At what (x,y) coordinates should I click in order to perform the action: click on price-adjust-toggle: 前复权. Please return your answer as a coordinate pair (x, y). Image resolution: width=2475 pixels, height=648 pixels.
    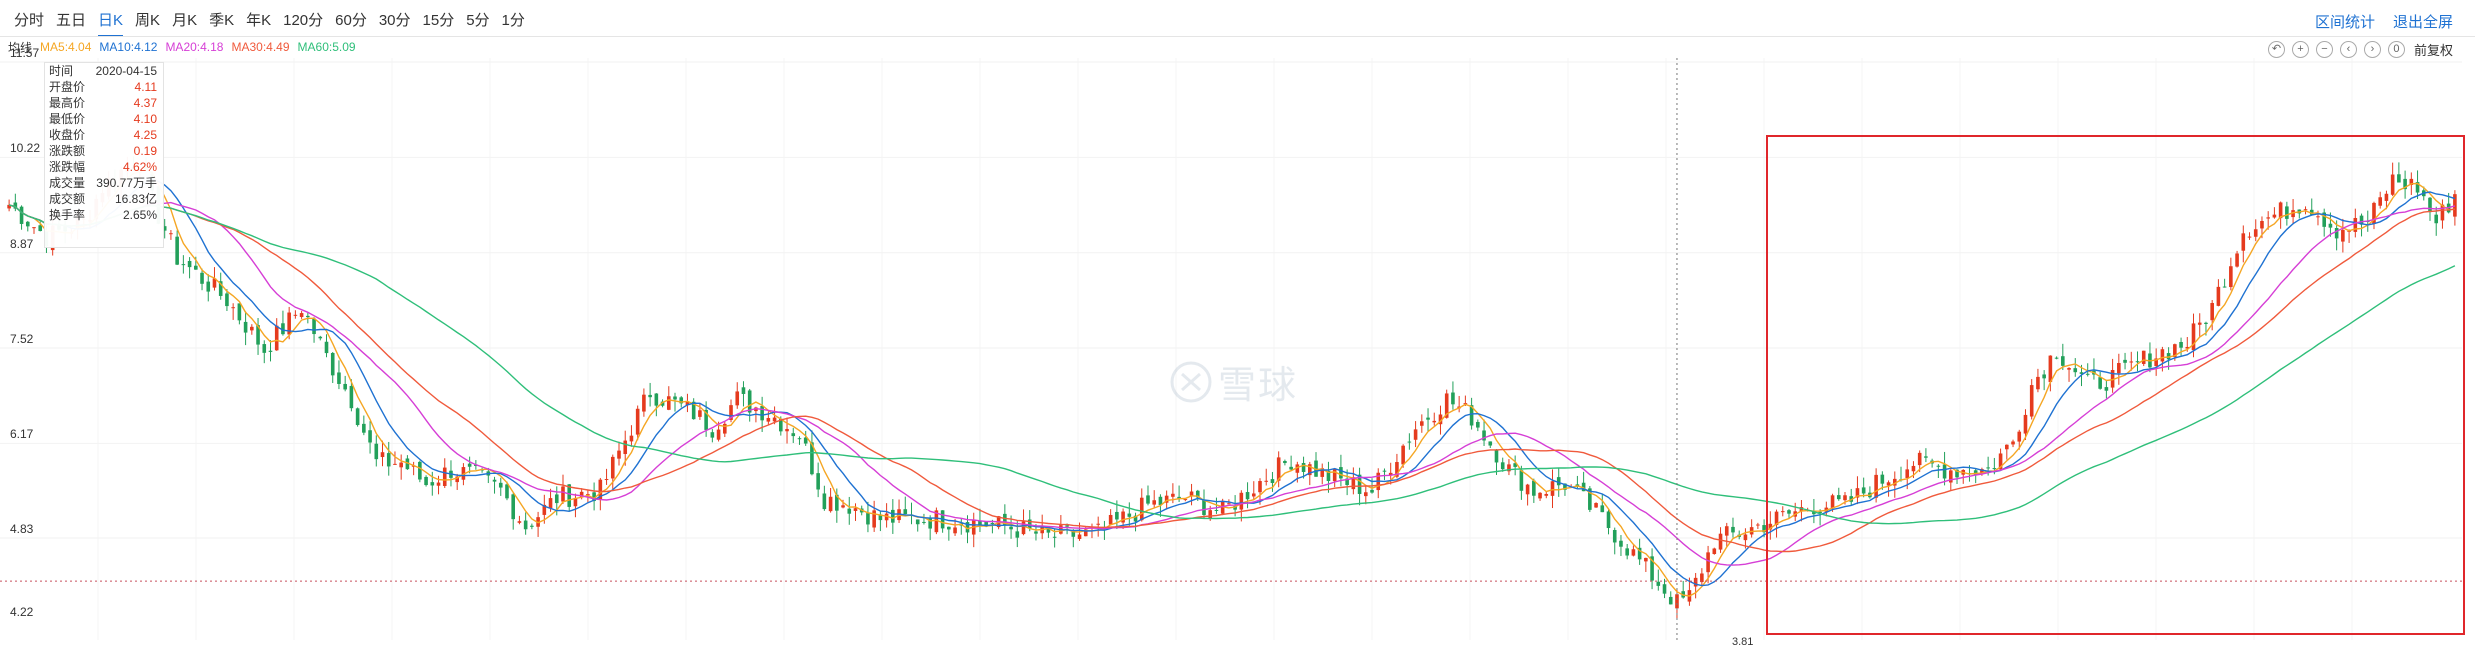
    Looking at the image, I should click on (2433, 50).